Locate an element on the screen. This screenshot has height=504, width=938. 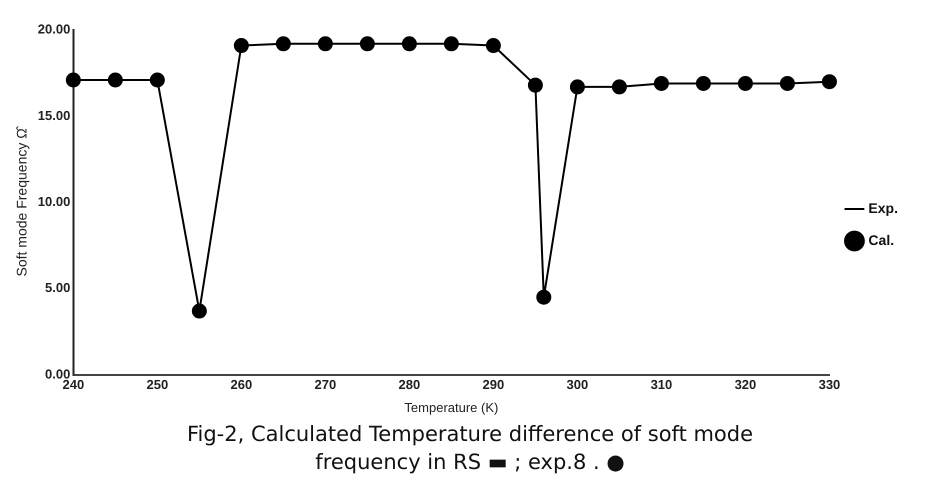
legend-label: Cal. is located at coordinates (881, 240).